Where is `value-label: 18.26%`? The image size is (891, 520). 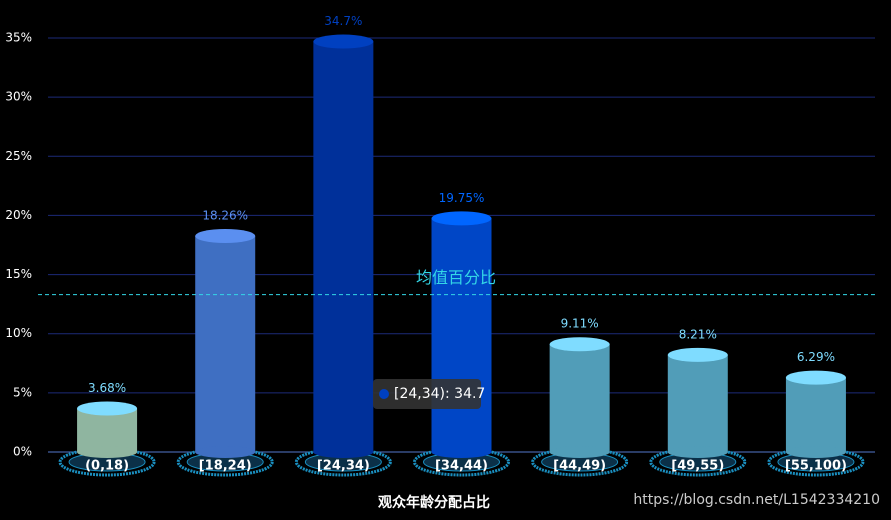
value-label: 18.26% is located at coordinates (225, 216).